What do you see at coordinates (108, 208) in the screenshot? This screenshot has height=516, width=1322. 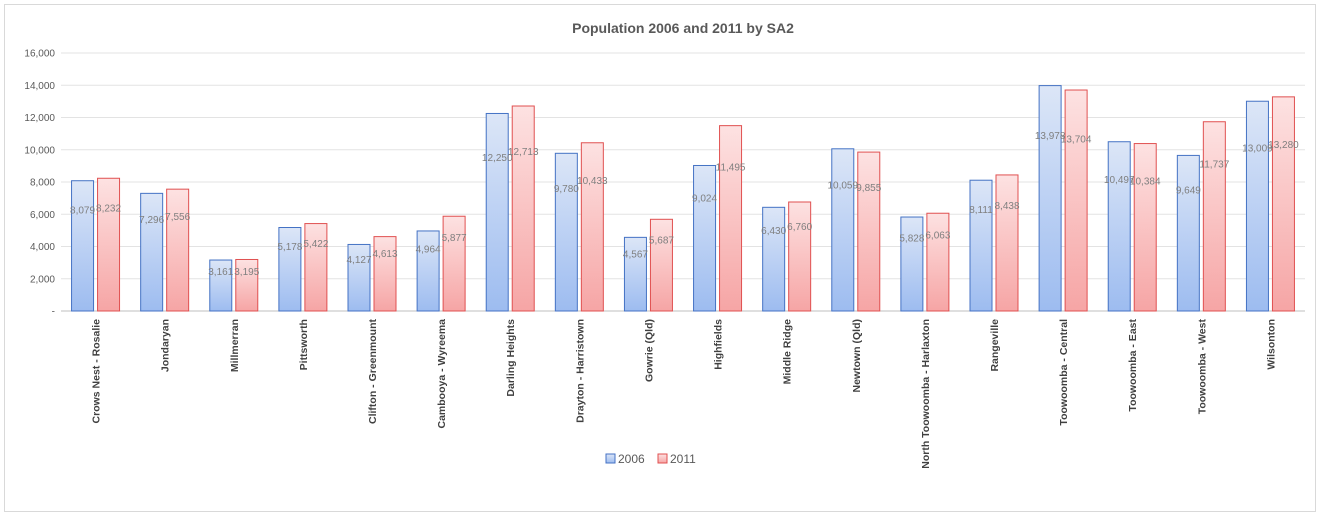 I see `data-label: 8,232` at bounding box center [108, 208].